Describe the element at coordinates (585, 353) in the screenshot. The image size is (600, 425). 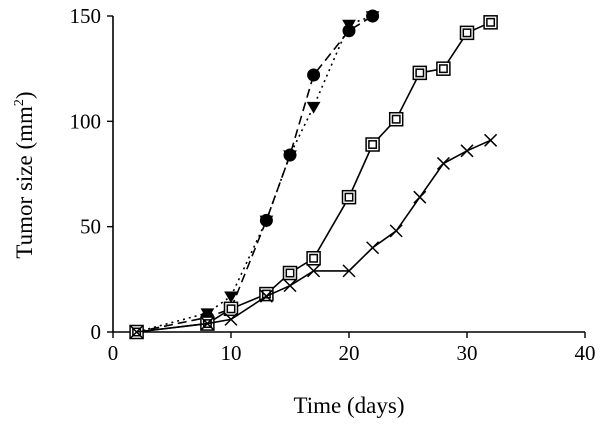
I see `x-tick-label-40: 40` at that location.